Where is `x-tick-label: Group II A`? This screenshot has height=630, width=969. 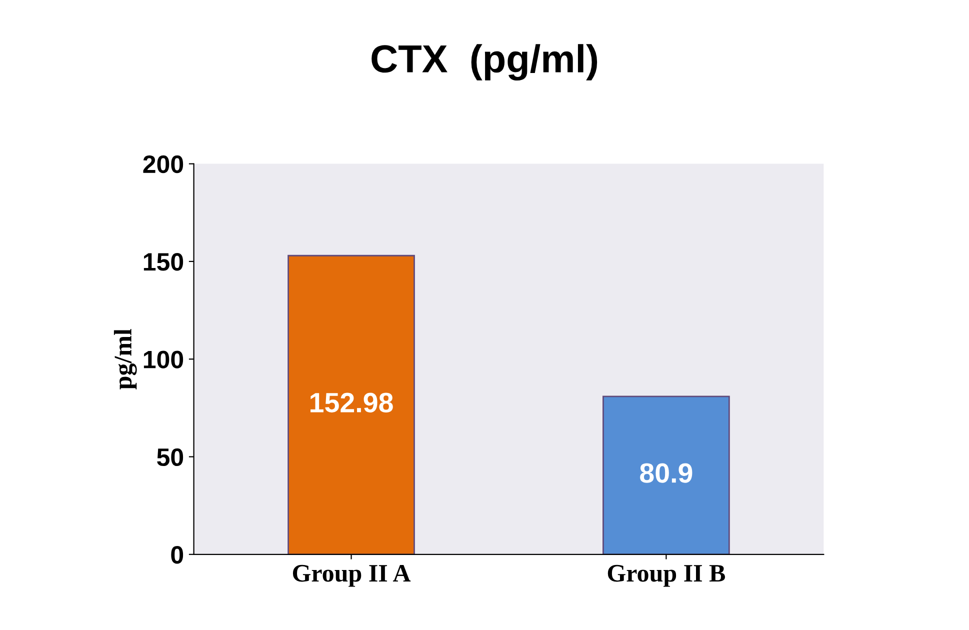 x-tick-label: Group II A is located at coordinates (351, 575).